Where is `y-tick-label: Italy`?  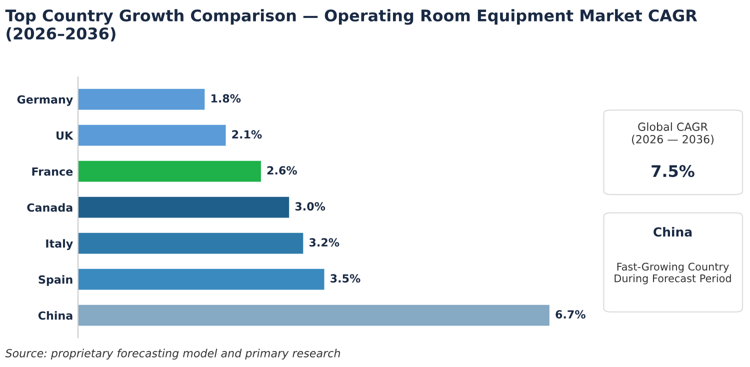
y-tick-label: Italy is located at coordinates (59, 244).